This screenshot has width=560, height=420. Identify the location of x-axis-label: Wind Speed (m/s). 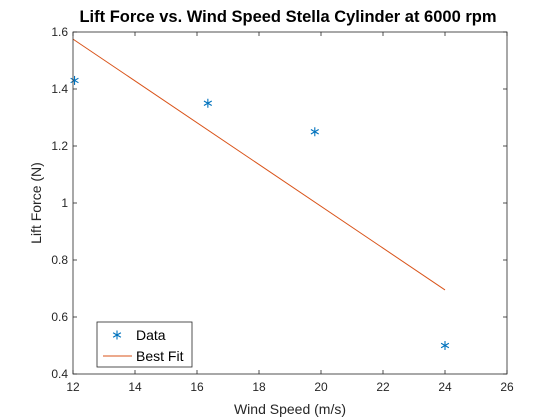
(290, 409).